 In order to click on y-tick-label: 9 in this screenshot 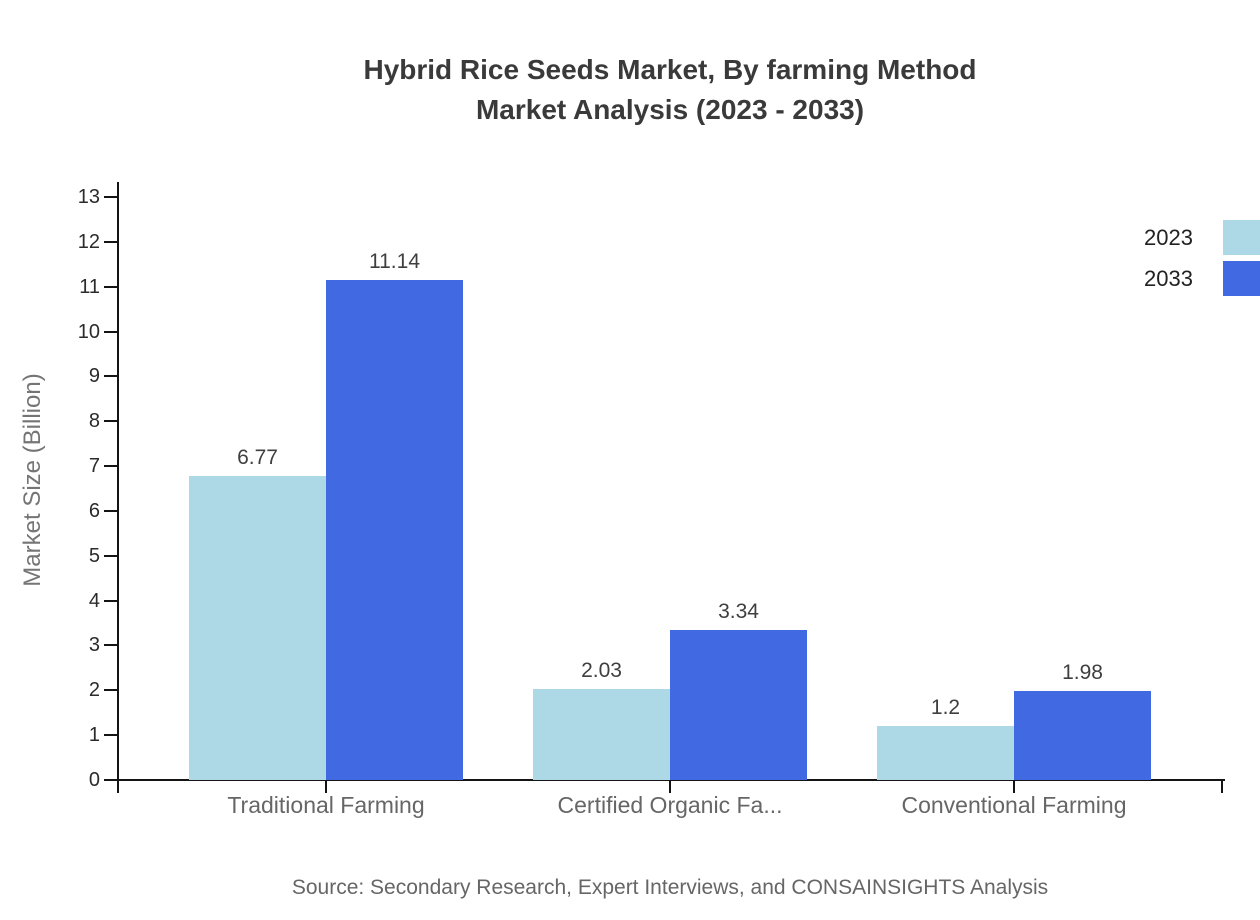, I will do `click(94, 376)`.